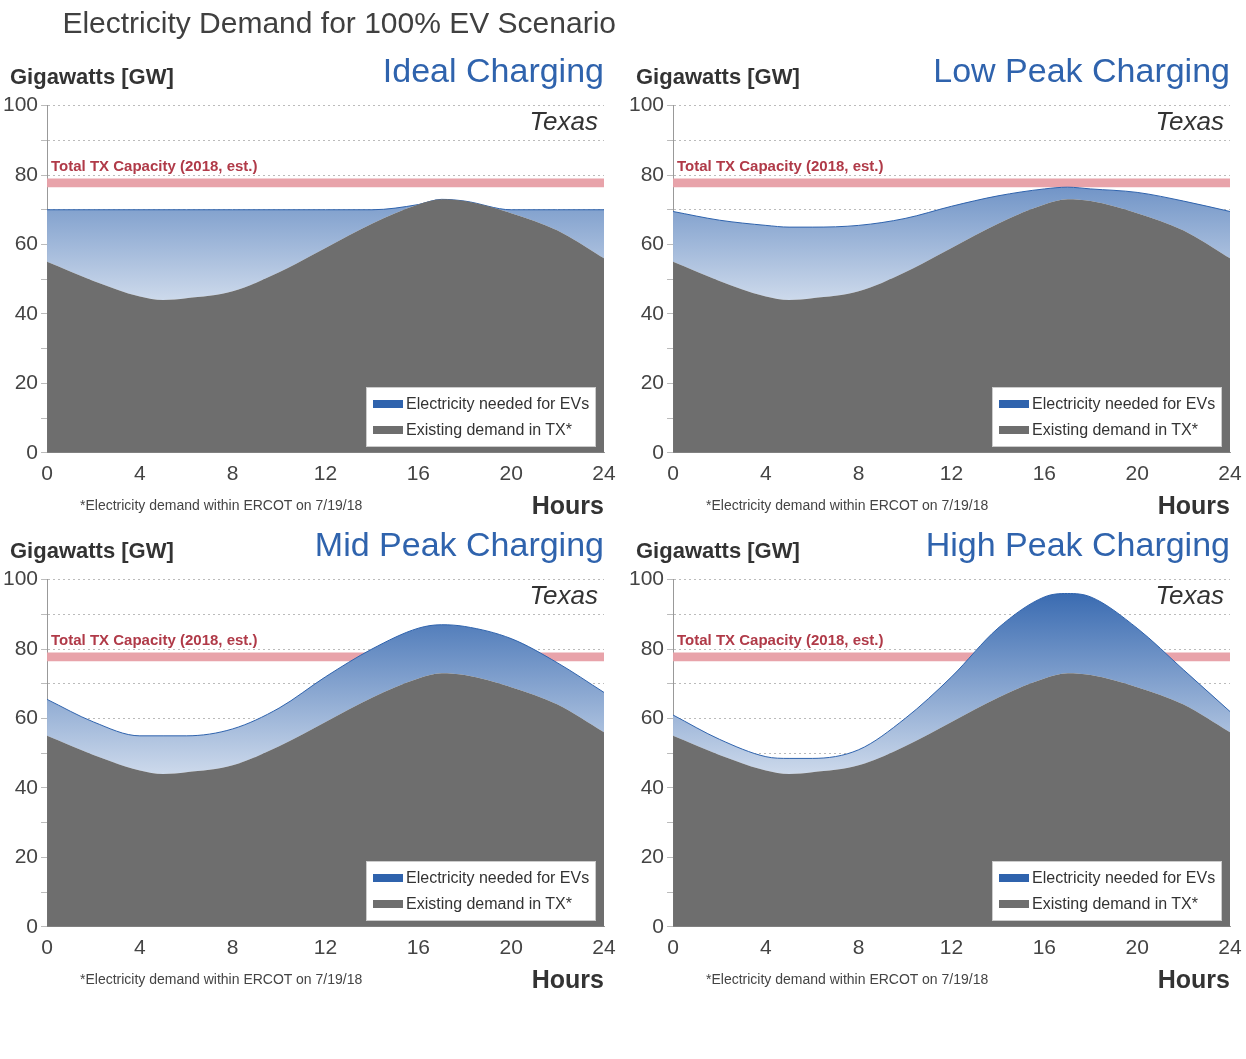 The width and height of the screenshot is (1246, 1059). Describe the element at coordinates (459, 544) in the screenshot. I see `chart-subtitle: Mid Peak Charging` at that location.